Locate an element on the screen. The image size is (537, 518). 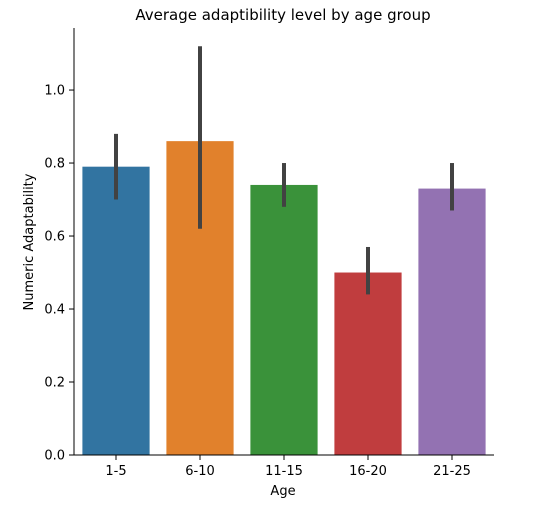
x-tick-label-1-5: 1-5 is located at coordinates (115, 471).